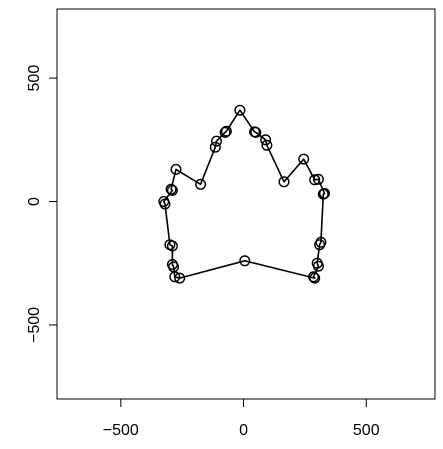 Image resolution: width=443 pixels, height=449 pixels. What do you see at coordinates (241, 418) in the screenshot?
I see `x-axis: −500 0 500` at bounding box center [241, 418].